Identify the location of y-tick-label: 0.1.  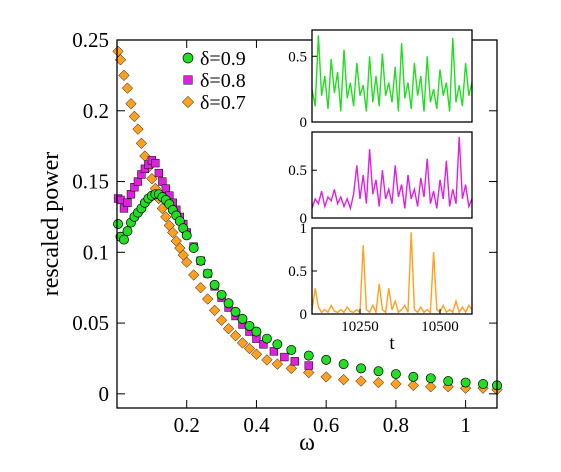
(96, 252).